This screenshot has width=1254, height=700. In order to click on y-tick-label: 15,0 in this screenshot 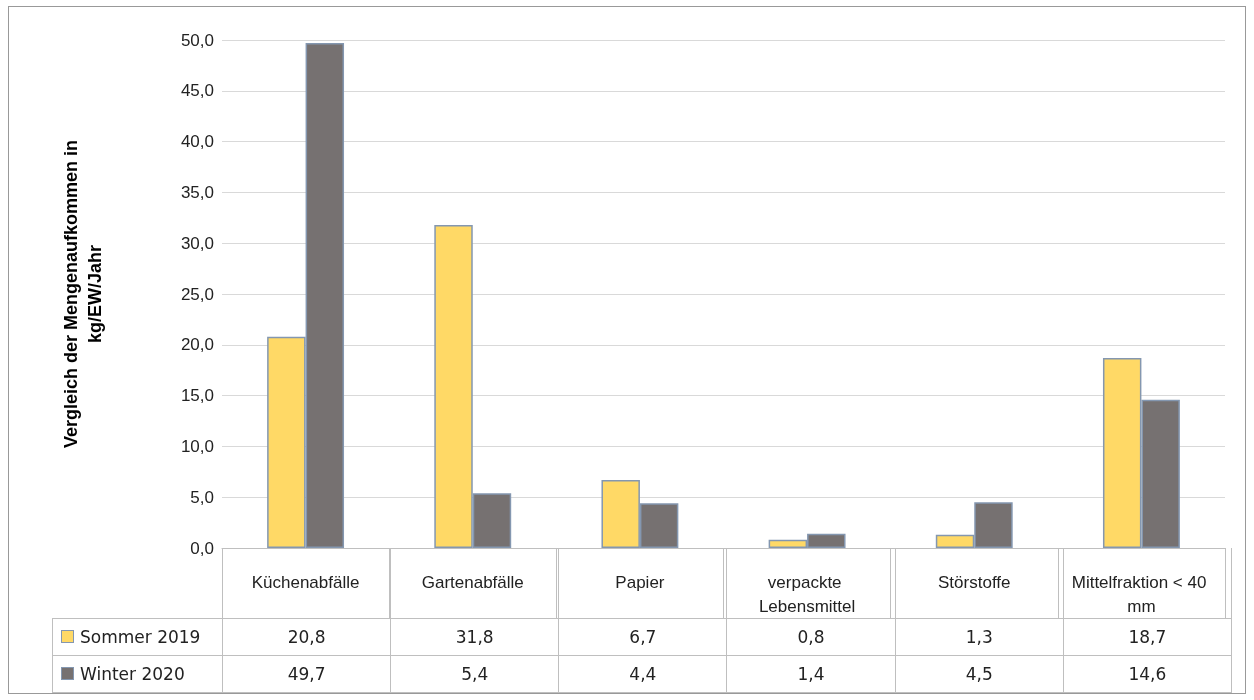, I will do `click(197, 396)`.